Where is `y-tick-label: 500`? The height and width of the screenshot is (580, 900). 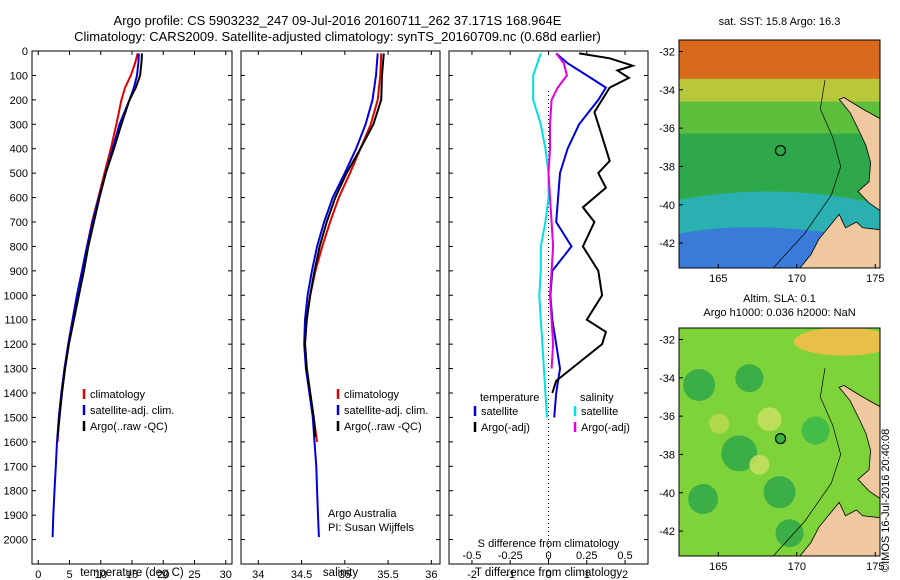 y-tick-label: 500 is located at coordinates (19, 174).